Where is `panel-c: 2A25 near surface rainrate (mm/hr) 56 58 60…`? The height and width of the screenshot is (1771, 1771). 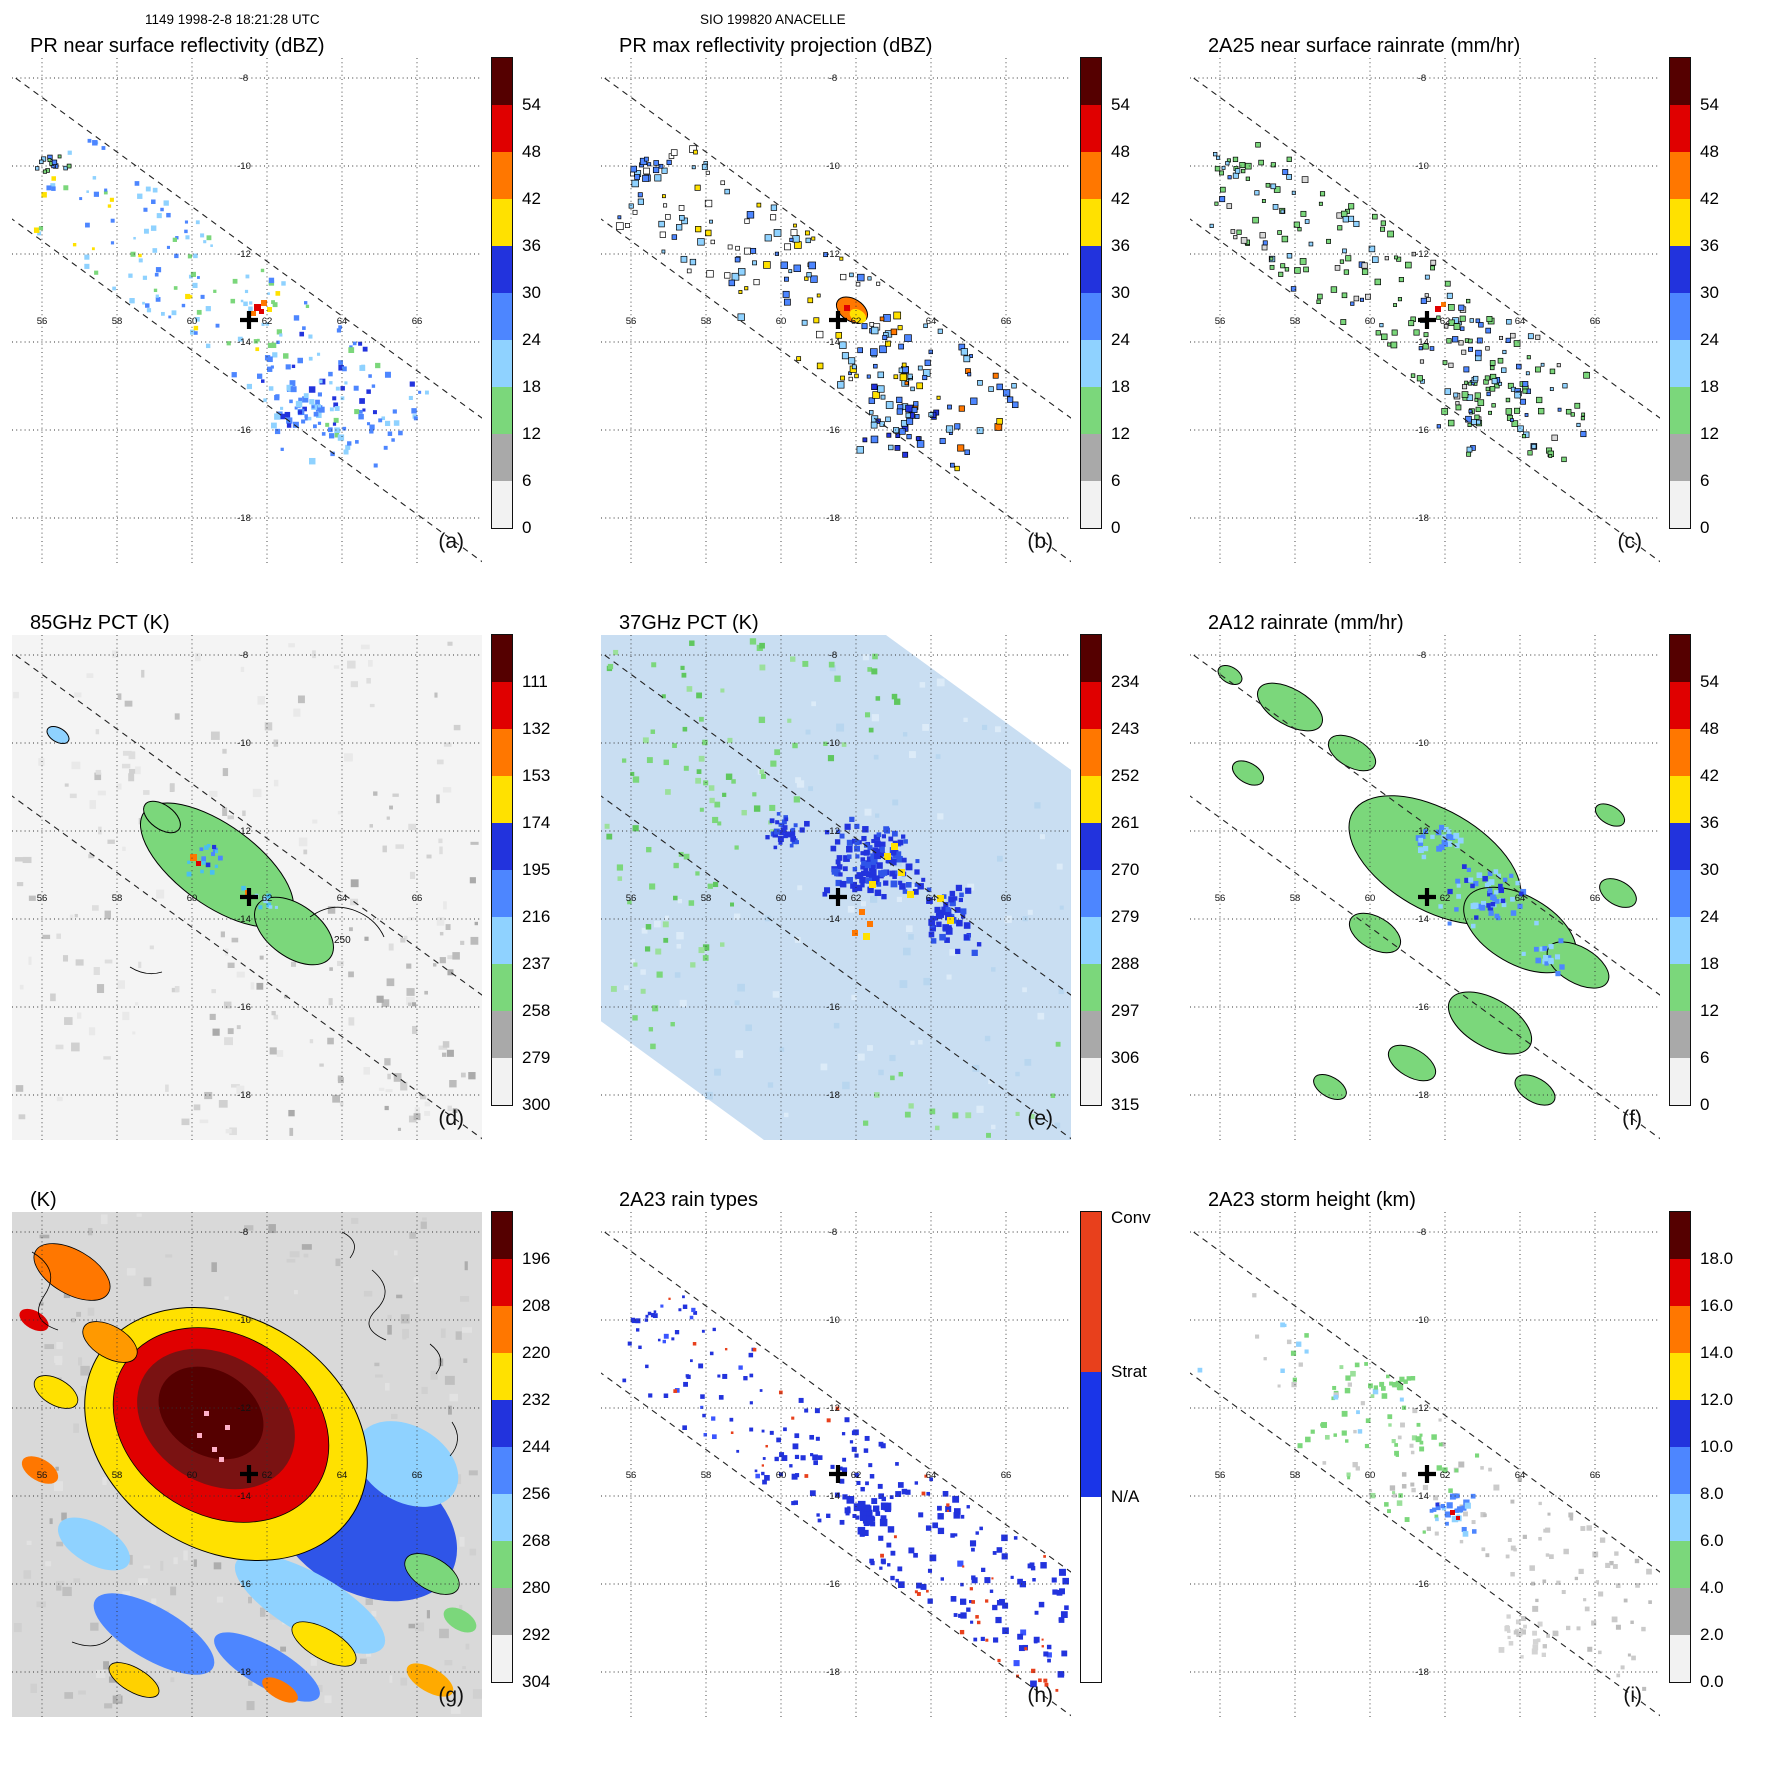 panel-c: 2A25 near surface rainrate (mm/hr) 56 58 60… is located at coordinates (1476, 322).